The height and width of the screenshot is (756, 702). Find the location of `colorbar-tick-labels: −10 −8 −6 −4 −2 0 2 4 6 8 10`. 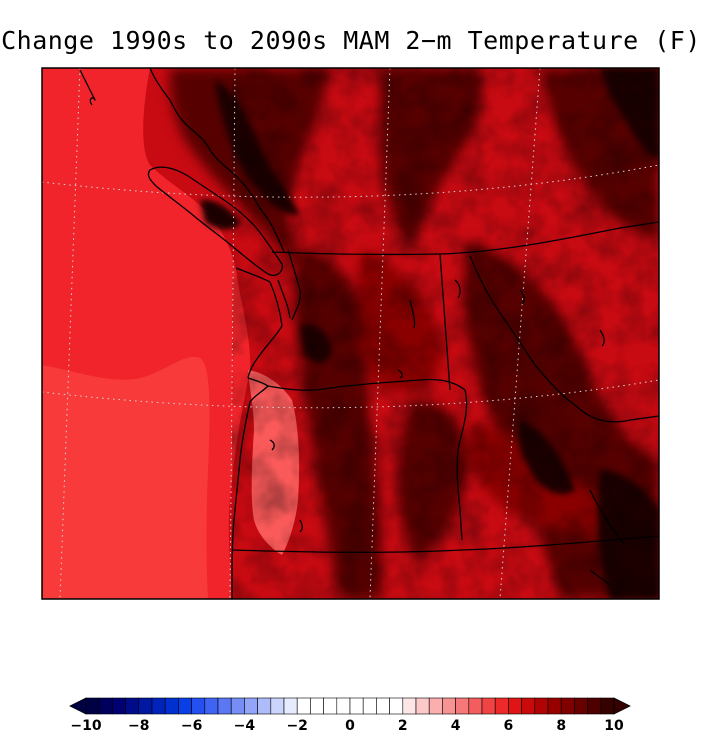

colorbar-tick-labels: −10 −8 −6 −4 −2 0 2 4 6 8 10 is located at coordinates (347, 726).